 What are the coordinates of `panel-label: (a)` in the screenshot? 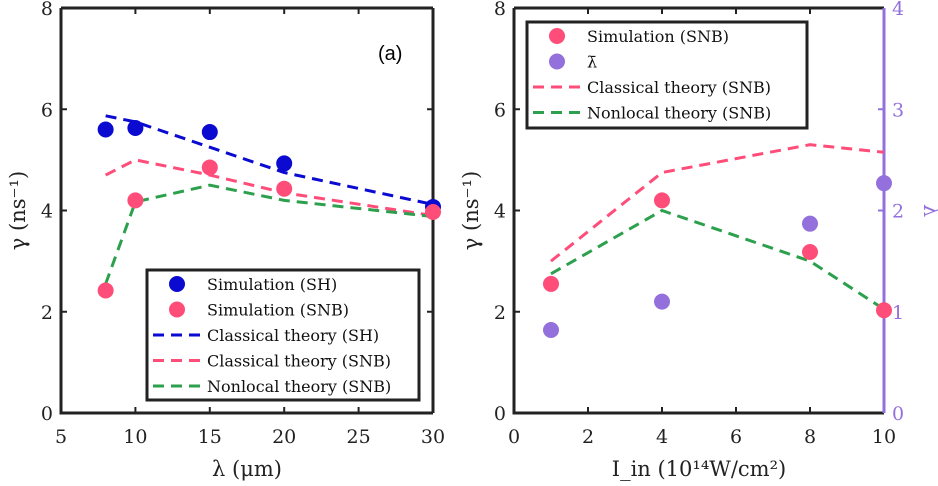 It's located at (390, 54).